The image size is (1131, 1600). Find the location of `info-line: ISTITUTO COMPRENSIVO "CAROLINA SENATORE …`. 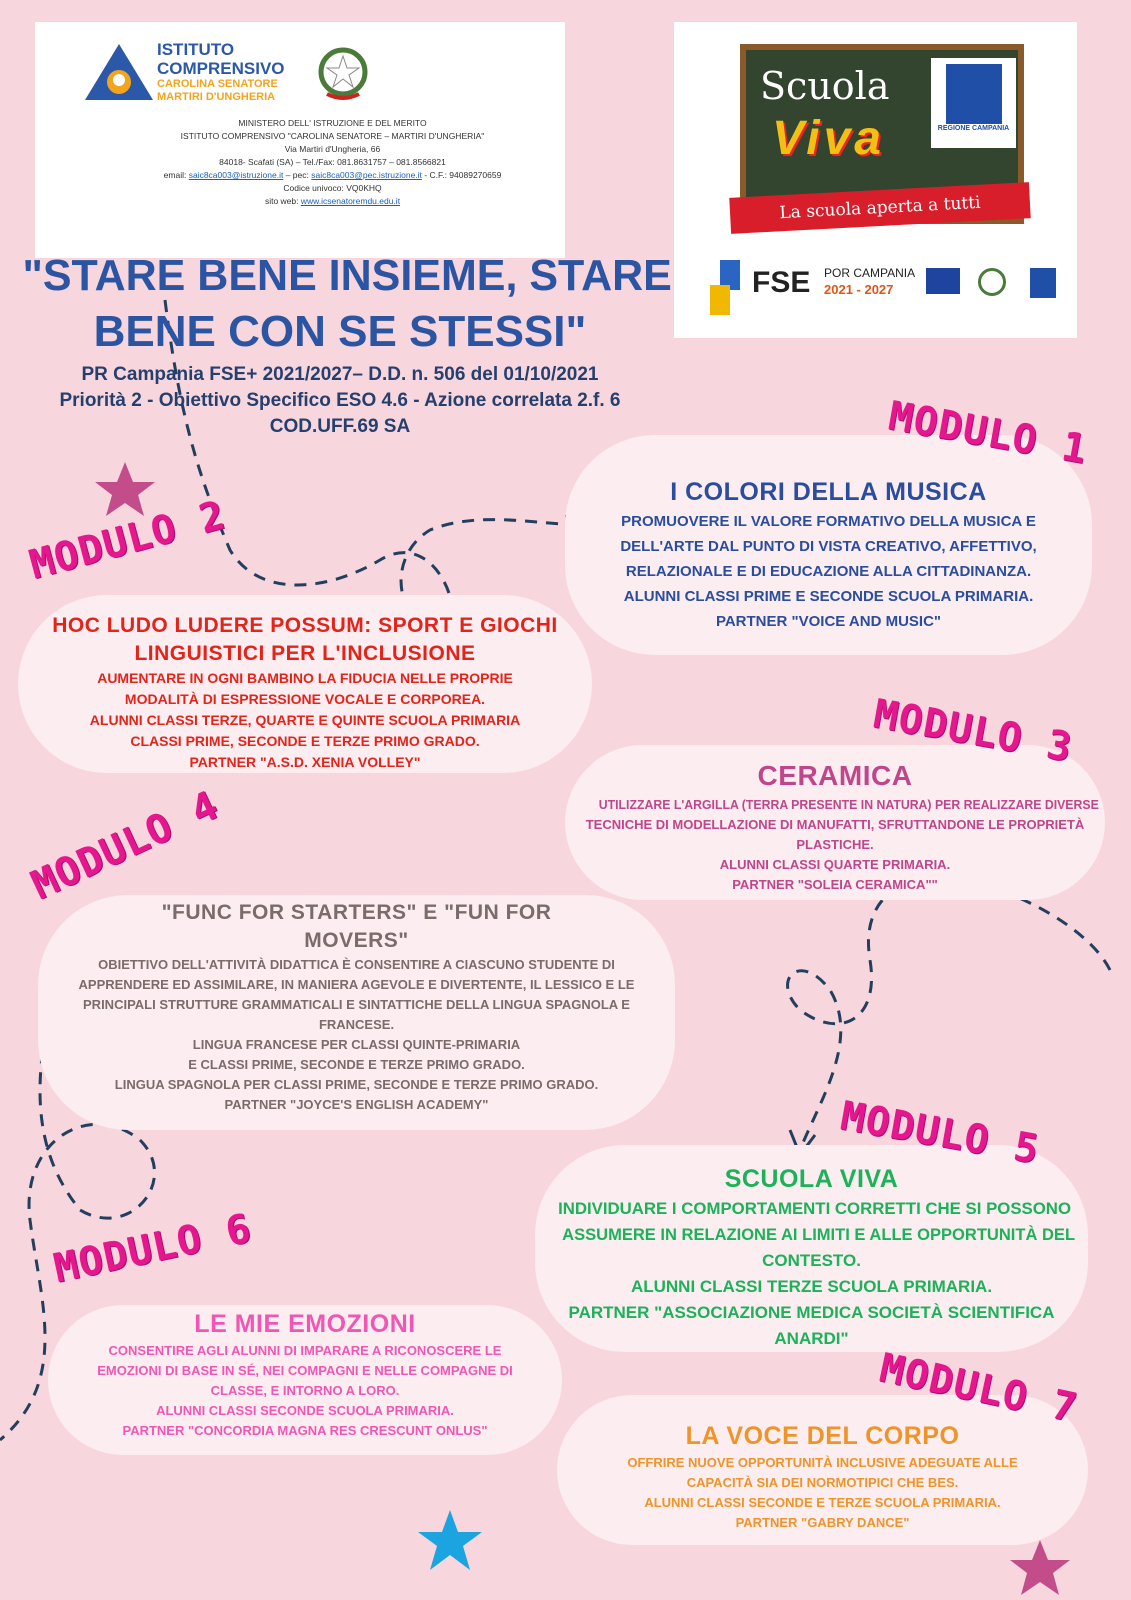

info-line: ISTITUTO COMPRENSIVO "CAROLINA SENATORE … is located at coordinates (332, 136).